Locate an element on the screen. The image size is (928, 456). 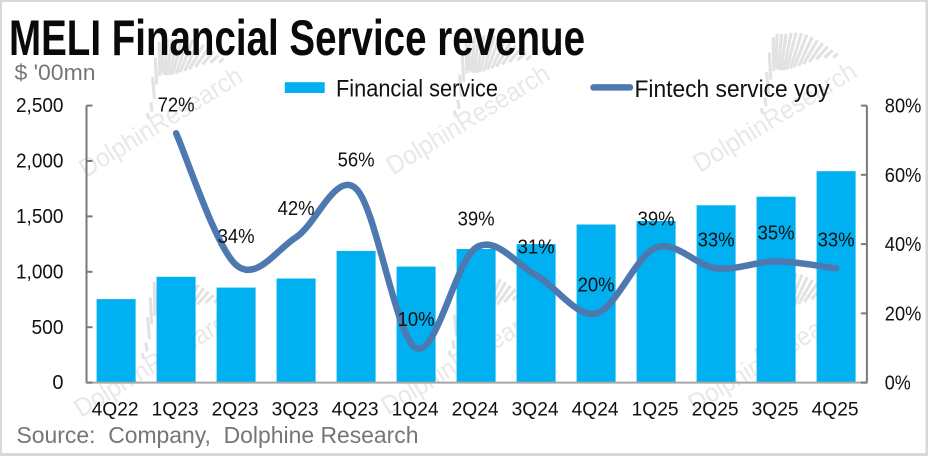
svg-text: 60% is located at coordinates (903, 176).